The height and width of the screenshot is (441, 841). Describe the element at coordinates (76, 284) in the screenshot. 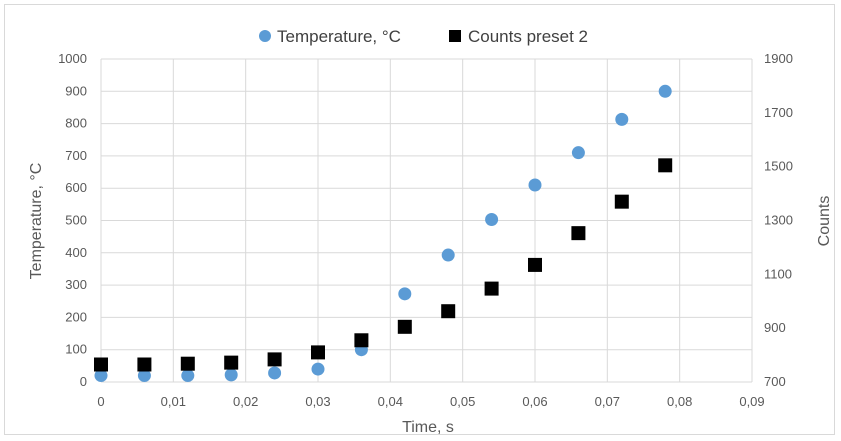

I see `y-tick-label: 300` at that location.